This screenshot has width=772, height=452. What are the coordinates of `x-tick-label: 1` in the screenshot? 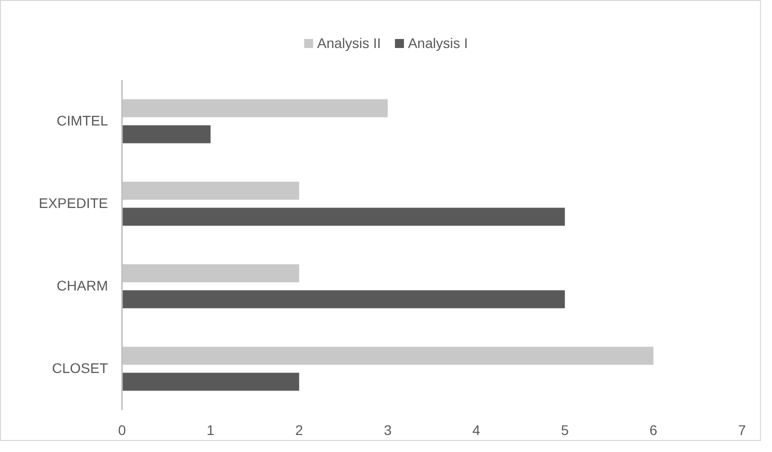 It's located at (210, 430).